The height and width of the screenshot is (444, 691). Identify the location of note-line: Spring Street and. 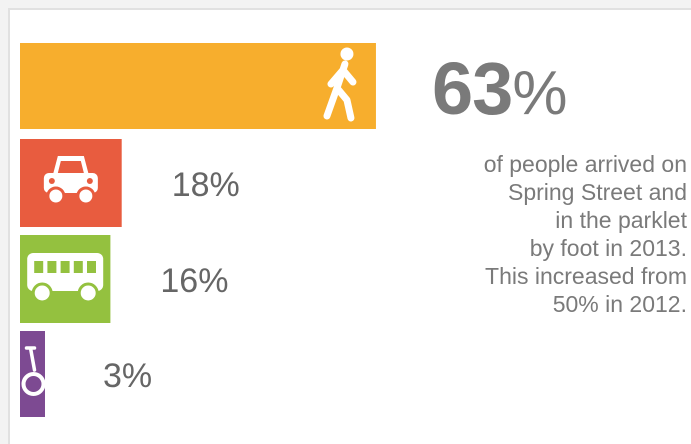
(597, 192).